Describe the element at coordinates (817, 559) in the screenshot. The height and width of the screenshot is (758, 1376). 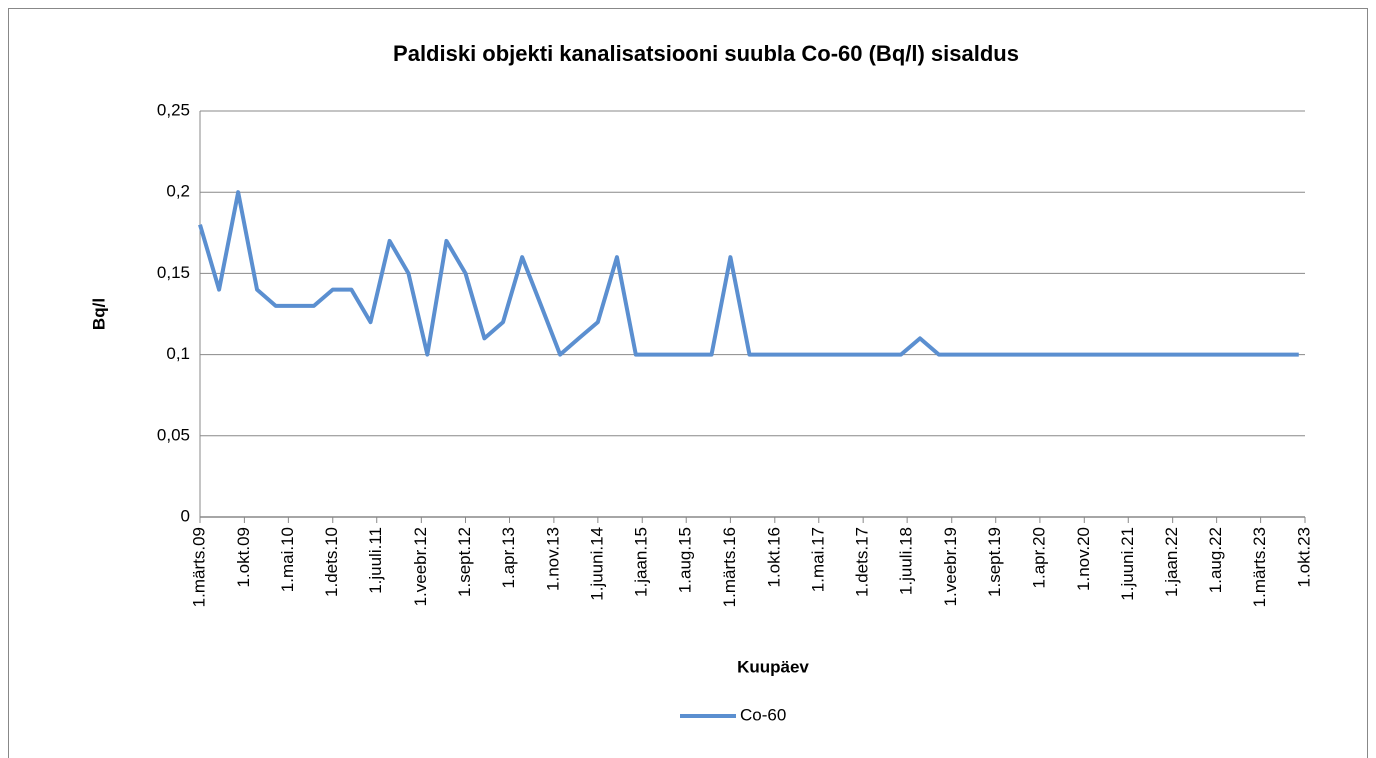
I see `x-tick-label: 1.mai.17` at that location.